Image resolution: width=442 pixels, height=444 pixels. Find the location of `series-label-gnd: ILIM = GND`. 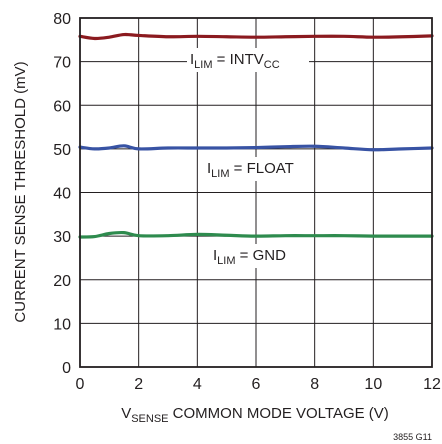

series-label-gnd: ILIM = GND is located at coordinates (249, 257).